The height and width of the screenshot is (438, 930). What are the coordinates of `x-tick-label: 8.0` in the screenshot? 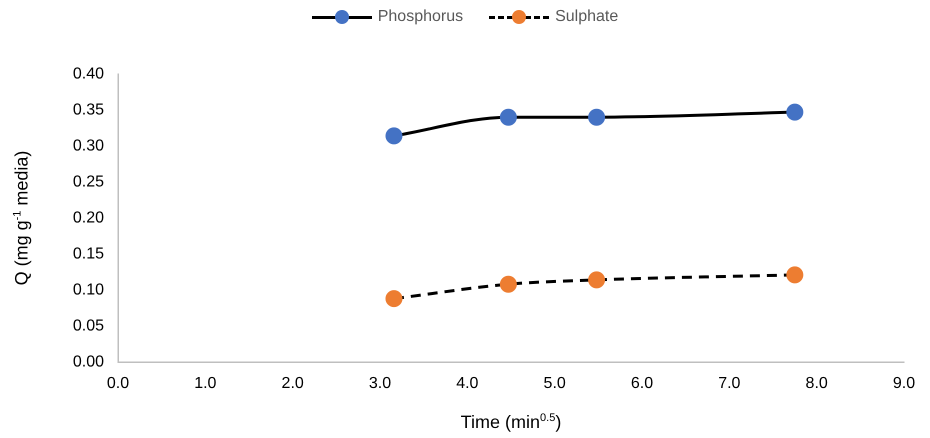 It's located at (817, 383).